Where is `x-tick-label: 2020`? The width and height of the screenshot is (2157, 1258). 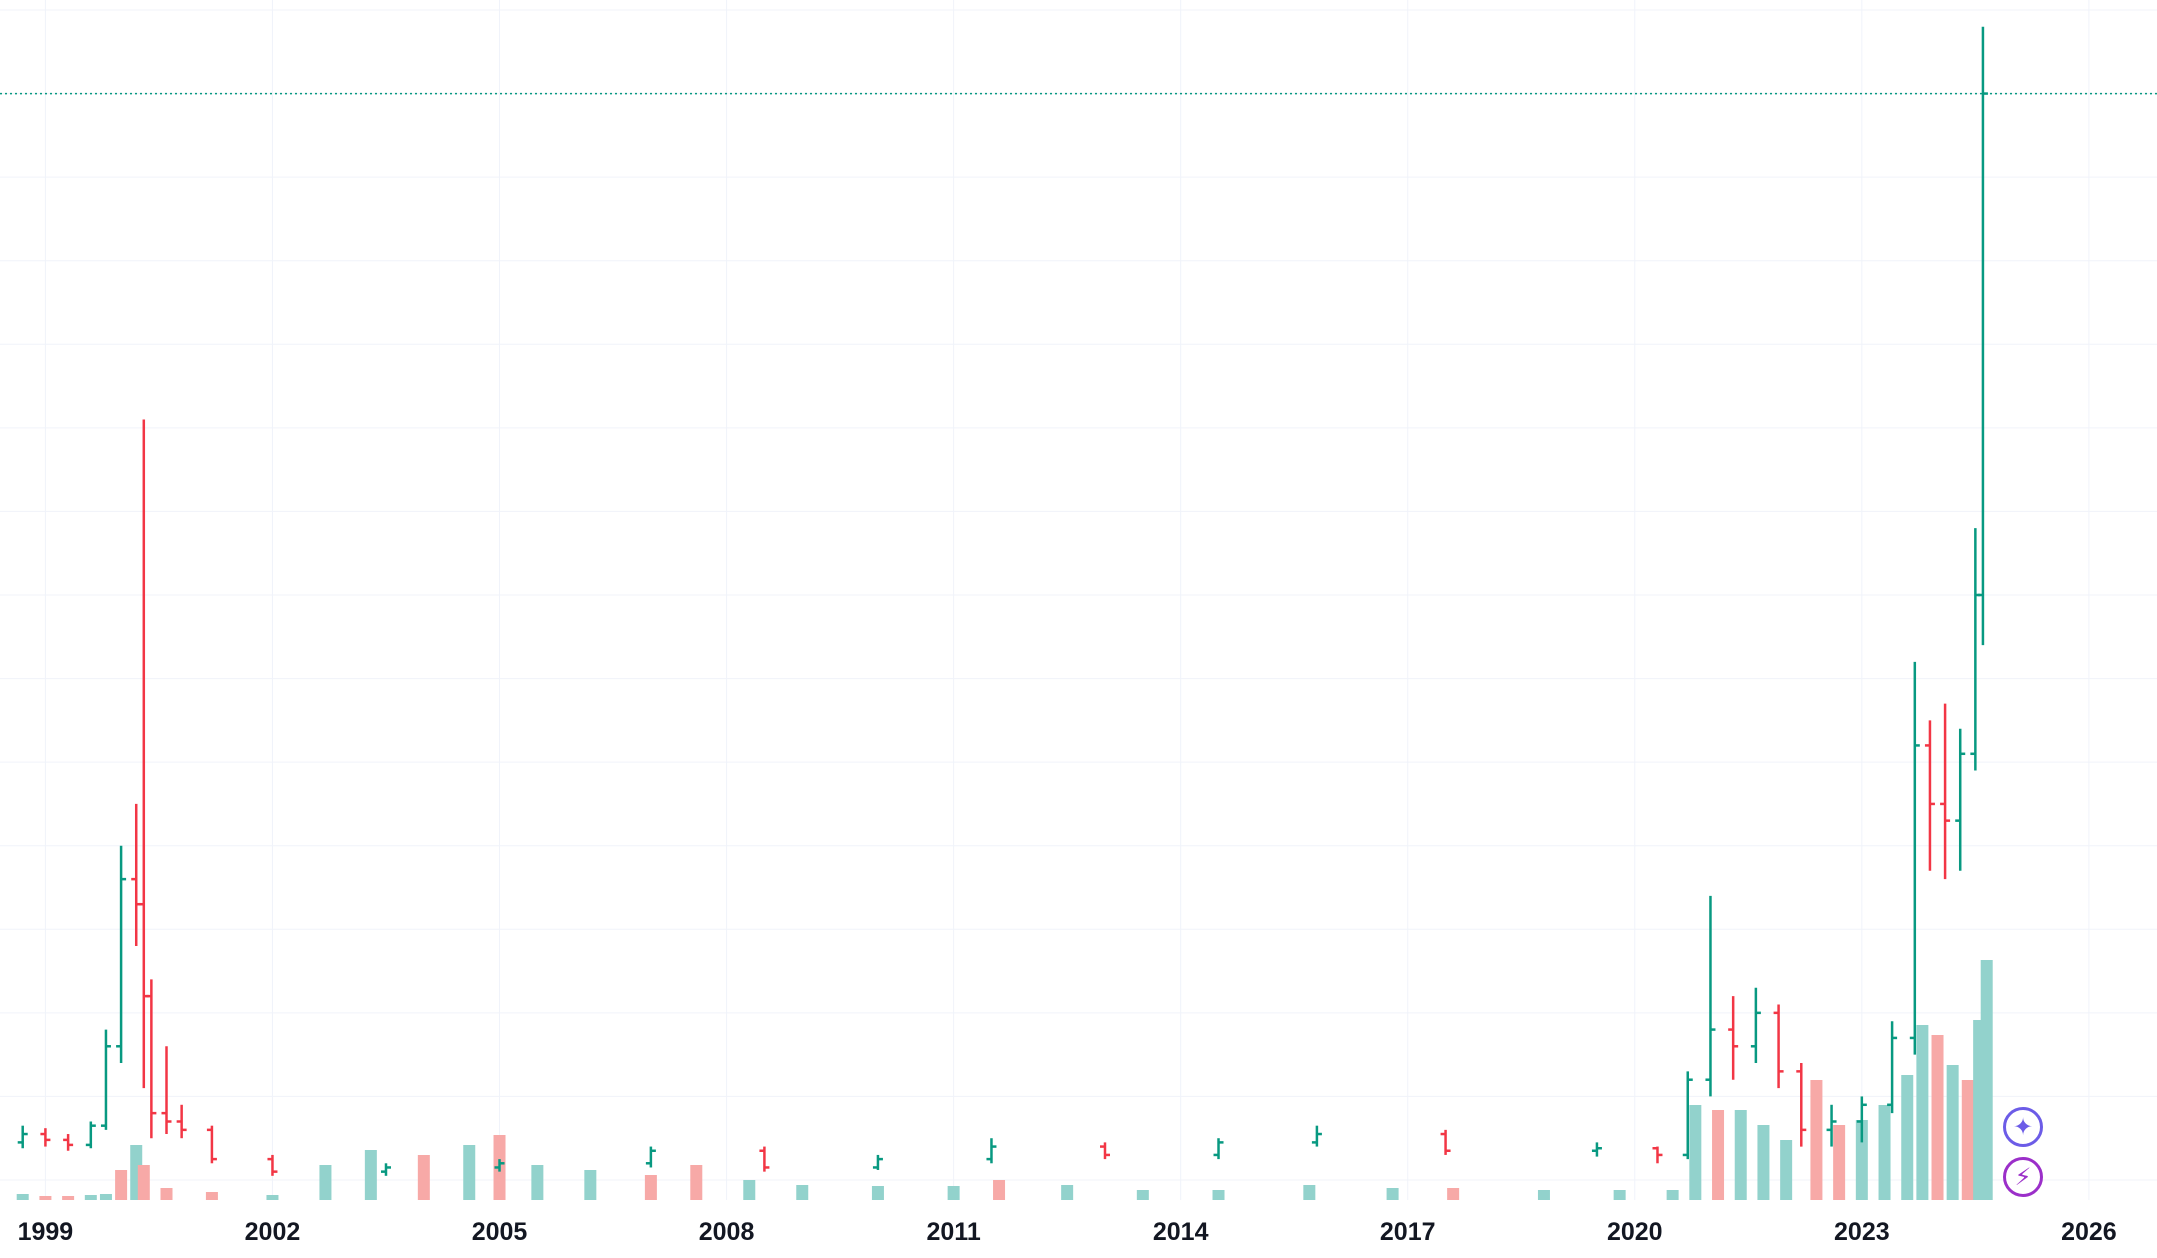 x-tick-label: 2020 is located at coordinates (1635, 1232).